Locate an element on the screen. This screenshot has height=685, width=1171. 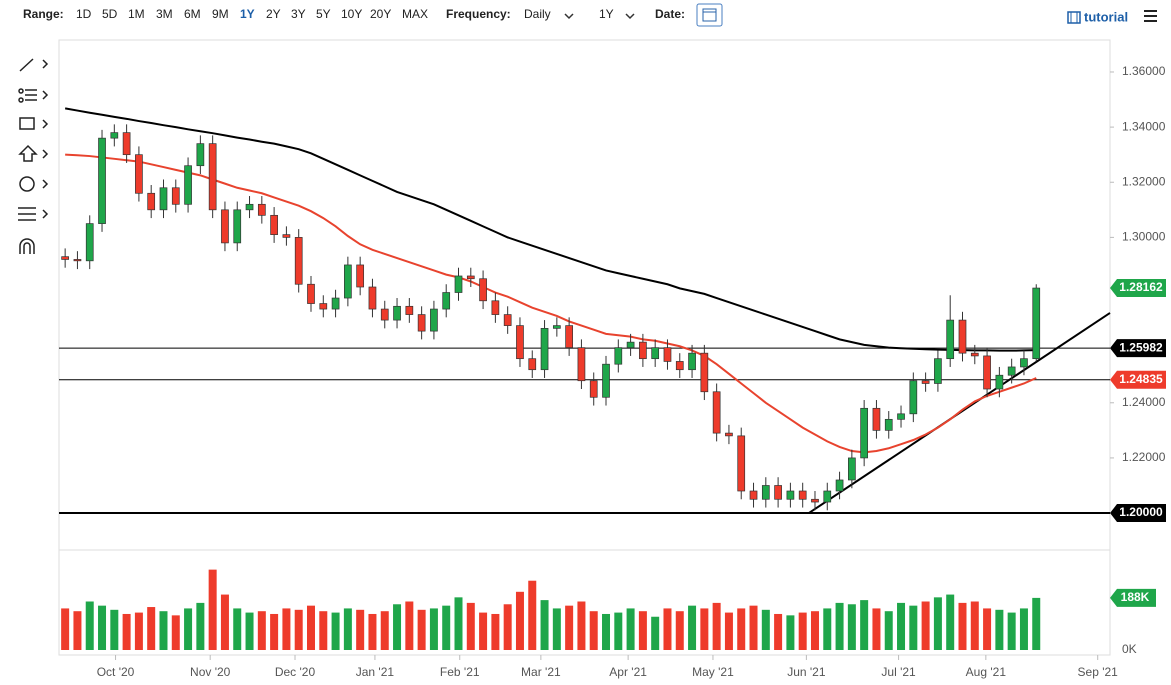
shape-tool is located at coordinates (34, 123).